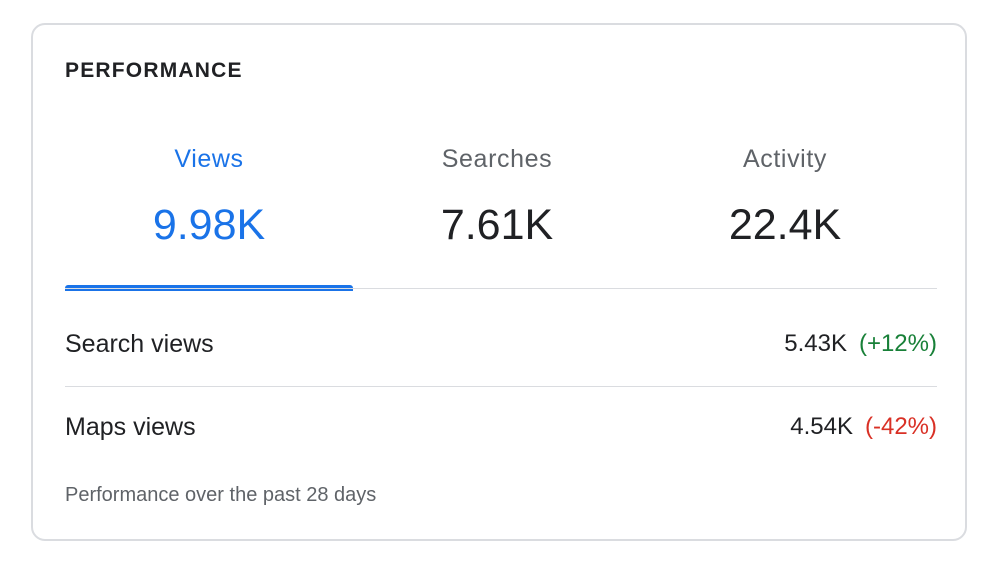 The width and height of the screenshot is (1000, 580). I want to click on footnote: Performance over the past 28 days, so click(221, 495).